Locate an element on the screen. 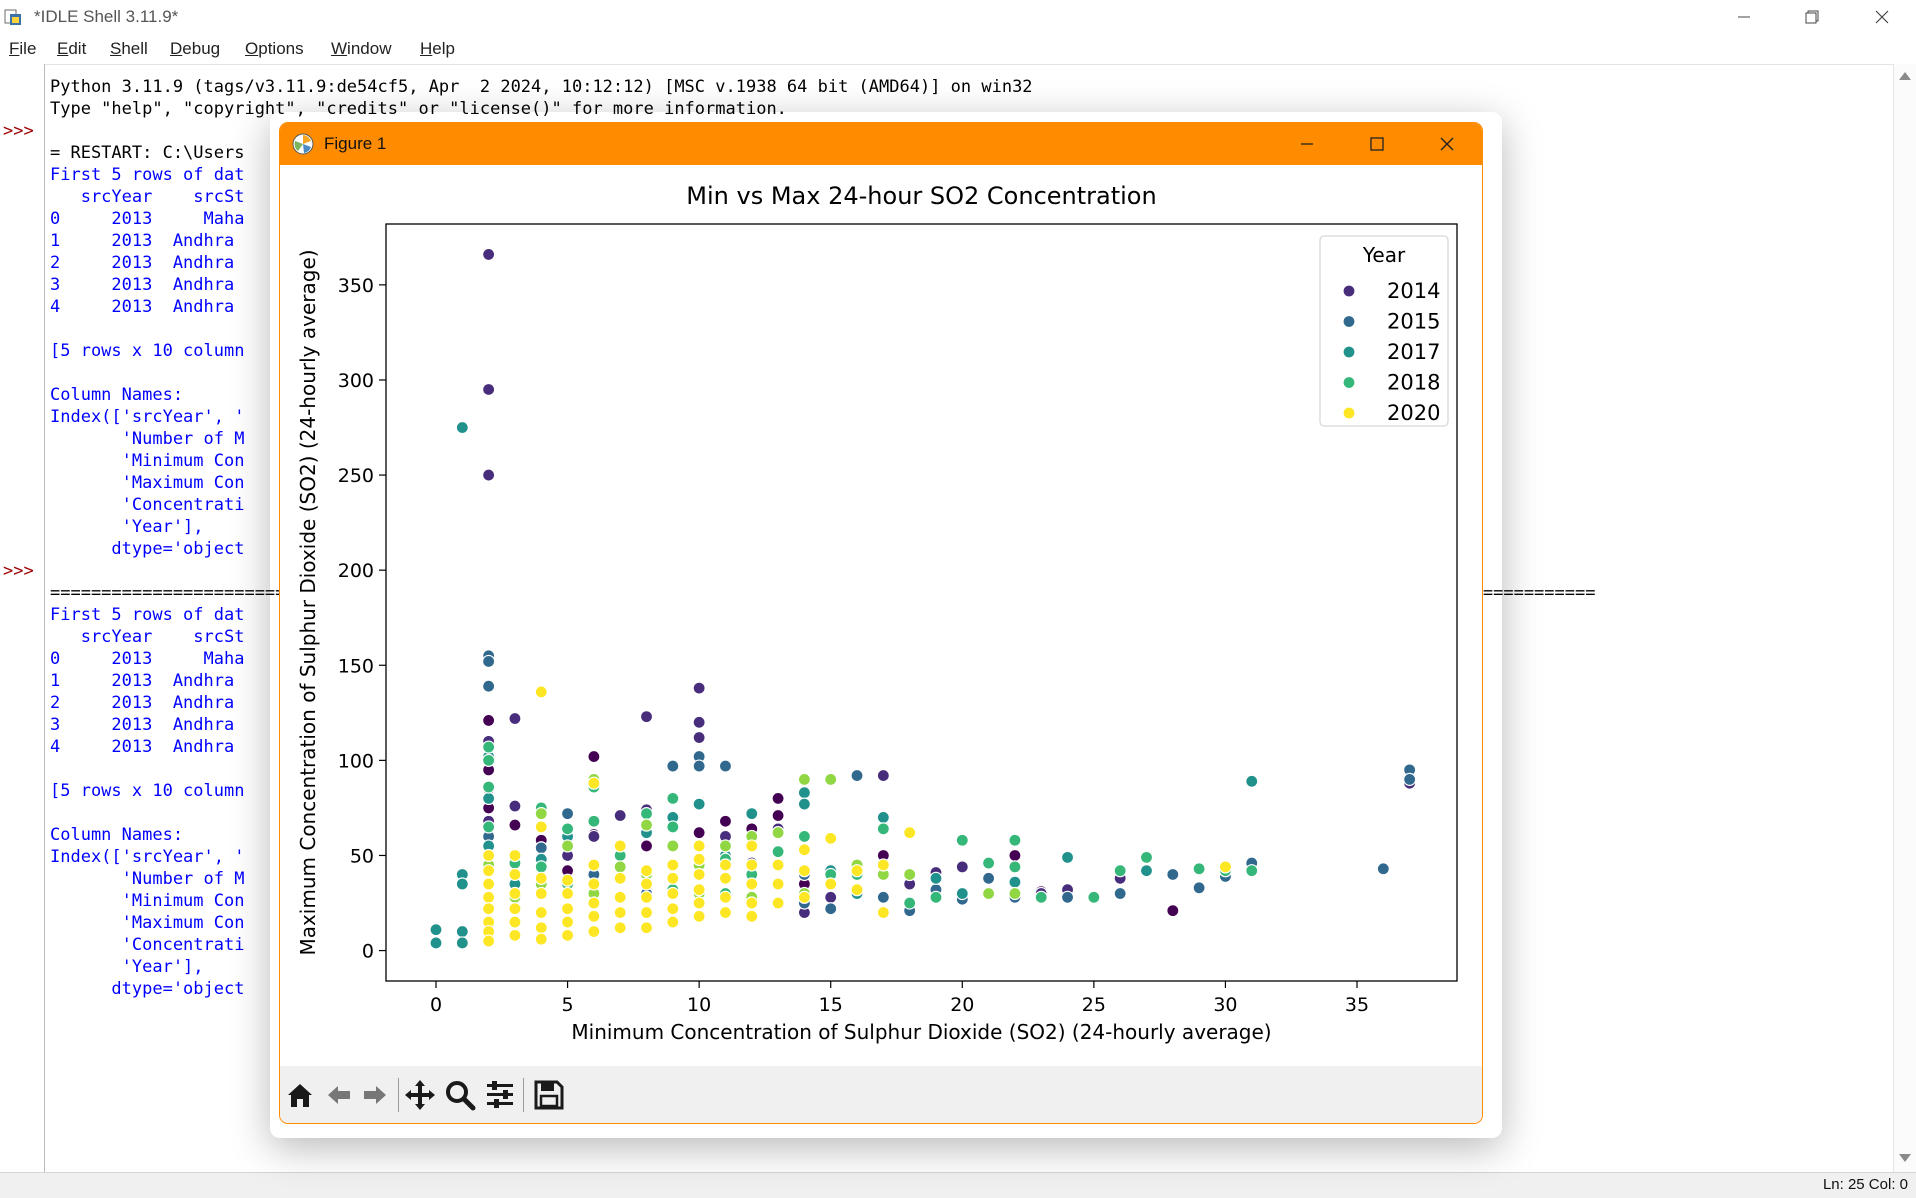 The width and height of the screenshot is (1916, 1198). menu-window: Window is located at coordinates (361, 48).